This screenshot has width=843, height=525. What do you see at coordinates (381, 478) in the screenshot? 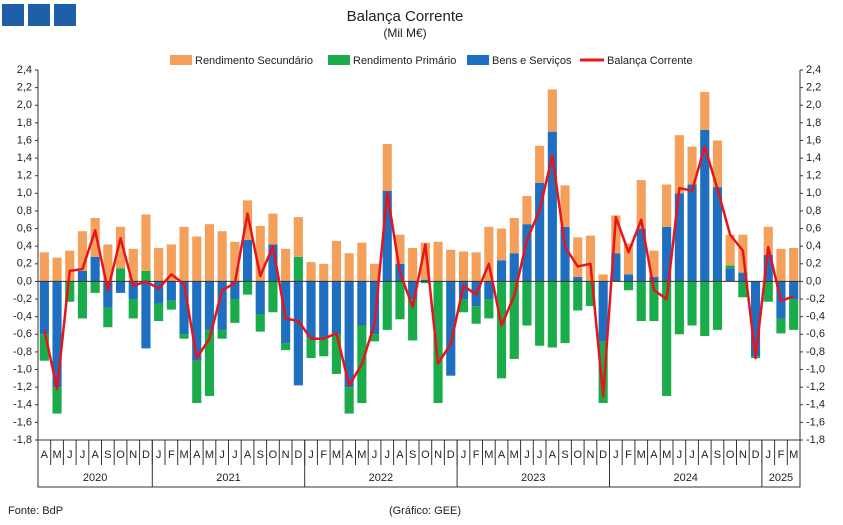
I see `year-label: 2022` at bounding box center [381, 478].